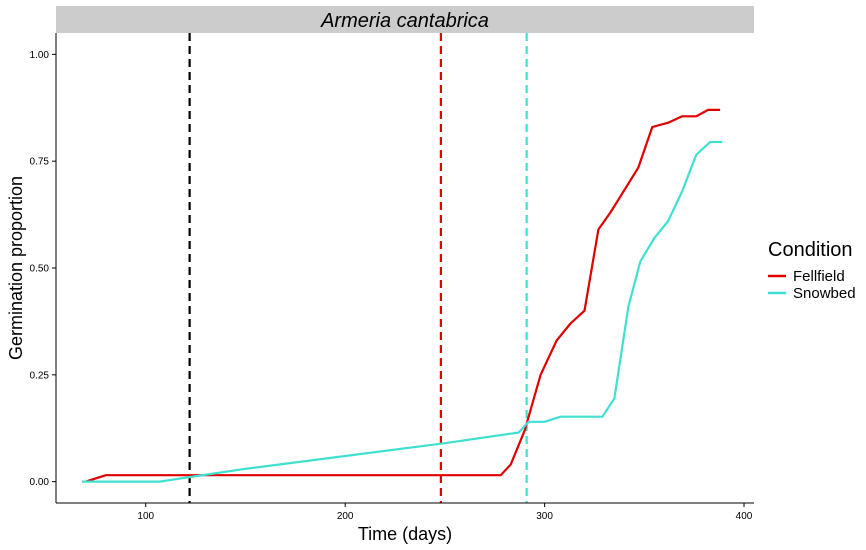  What do you see at coordinates (744, 516) in the screenshot?
I see `x-tick-label: 400` at bounding box center [744, 516].